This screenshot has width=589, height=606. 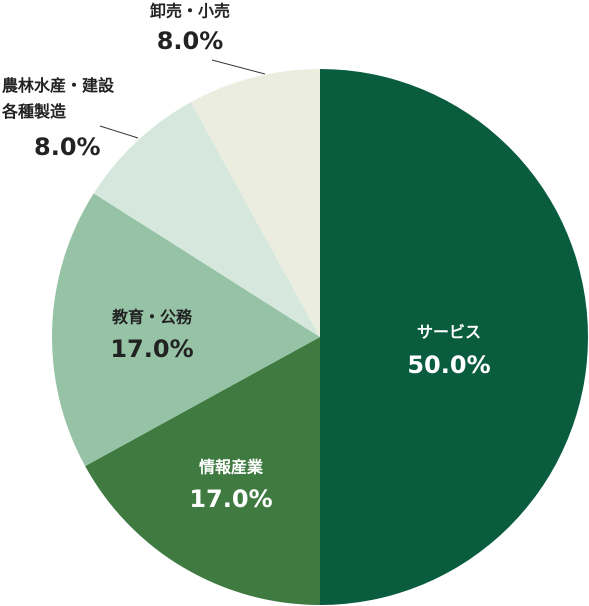 What do you see at coordinates (231, 467) in the screenshot?
I see `slice-label: 情報産業` at bounding box center [231, 467].